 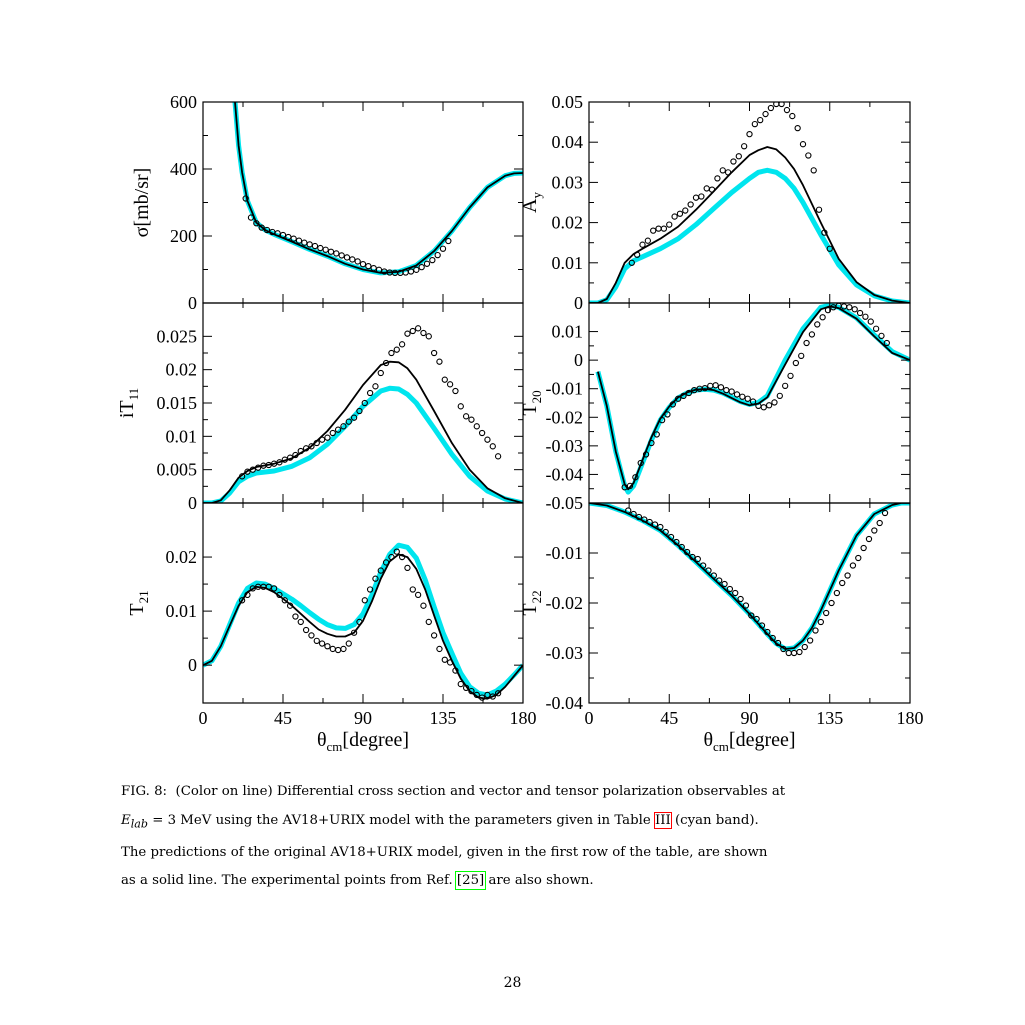 What do you see at coordinates (143, 596) in the screenshot?
I see `panel-4-ylabel-sub: 21` at bounding box center [143, 596].